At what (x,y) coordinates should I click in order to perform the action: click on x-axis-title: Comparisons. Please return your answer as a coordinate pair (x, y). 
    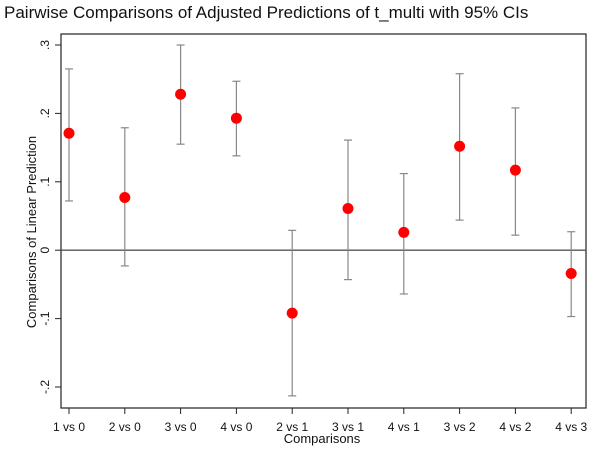
    Looking at the image, I should click on (322, 438).